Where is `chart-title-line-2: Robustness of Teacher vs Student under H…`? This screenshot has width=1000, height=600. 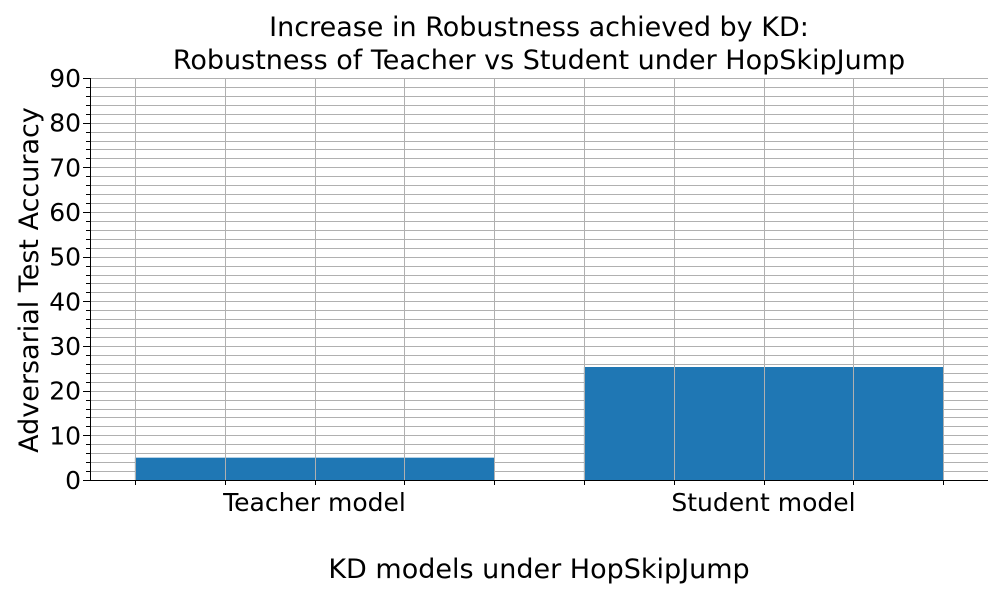
chart-title-line-2: Robustness of Teacher vs Student under H… is located at coordinates (539, 60).